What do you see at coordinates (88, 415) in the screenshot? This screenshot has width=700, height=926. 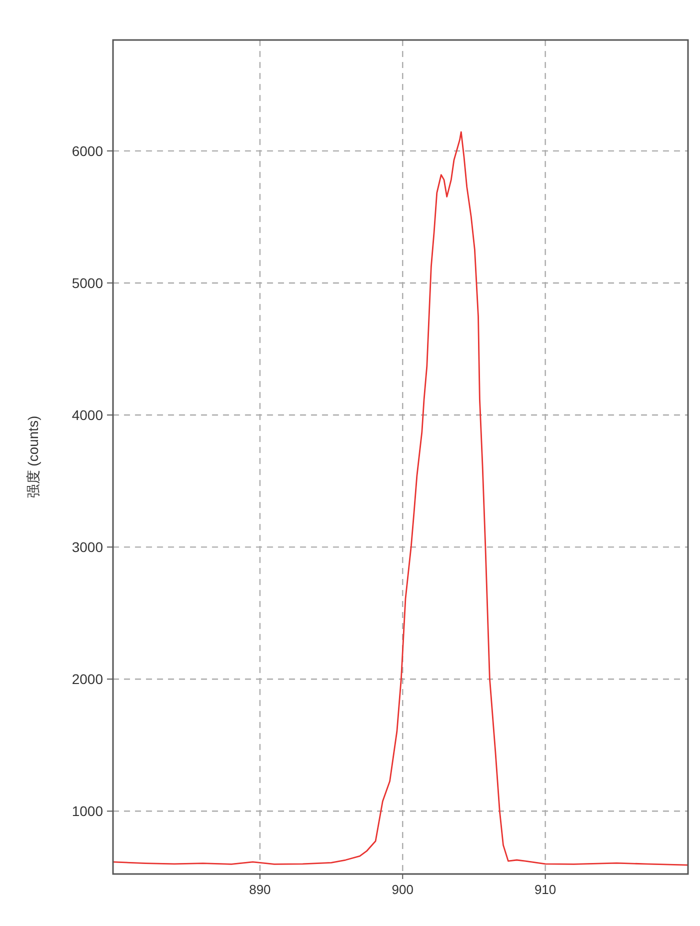 I see `y-tick-label: 4000` at bounding box center [88, 415].